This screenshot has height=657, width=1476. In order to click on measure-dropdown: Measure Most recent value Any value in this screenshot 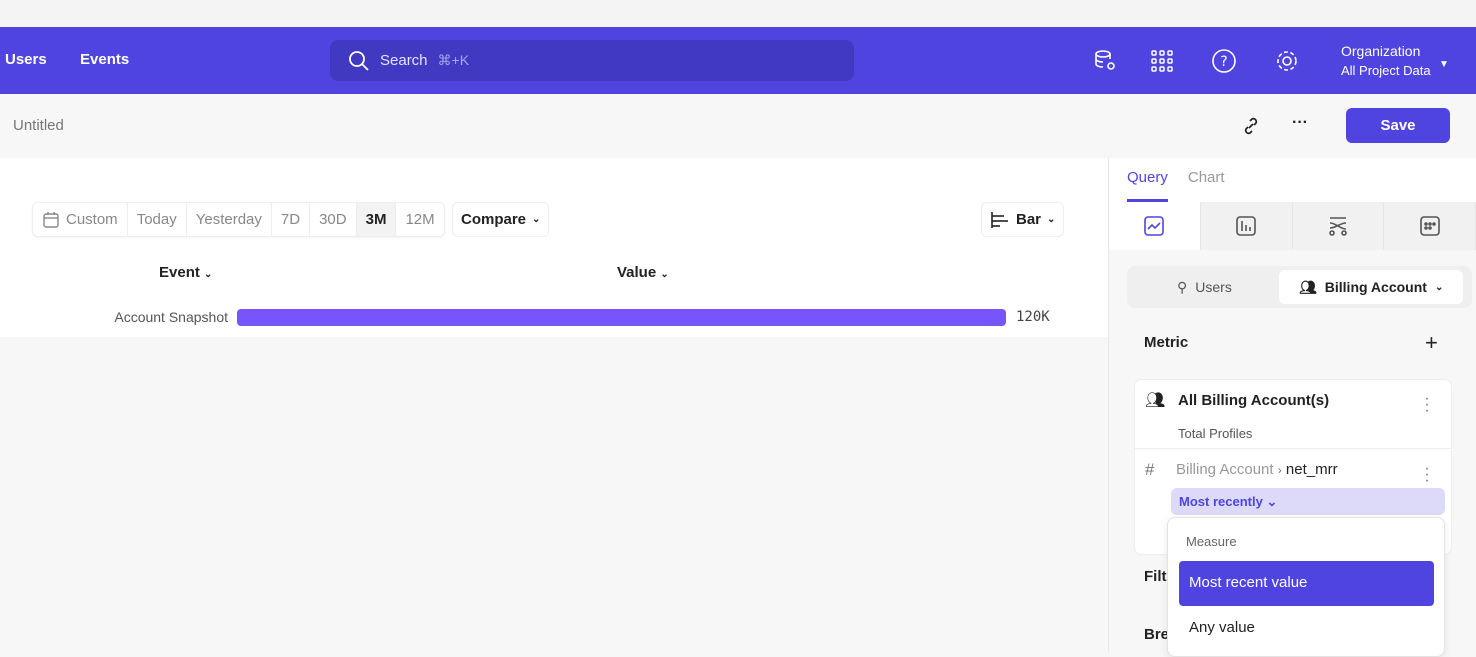, I will do `click(1306, 587)`.